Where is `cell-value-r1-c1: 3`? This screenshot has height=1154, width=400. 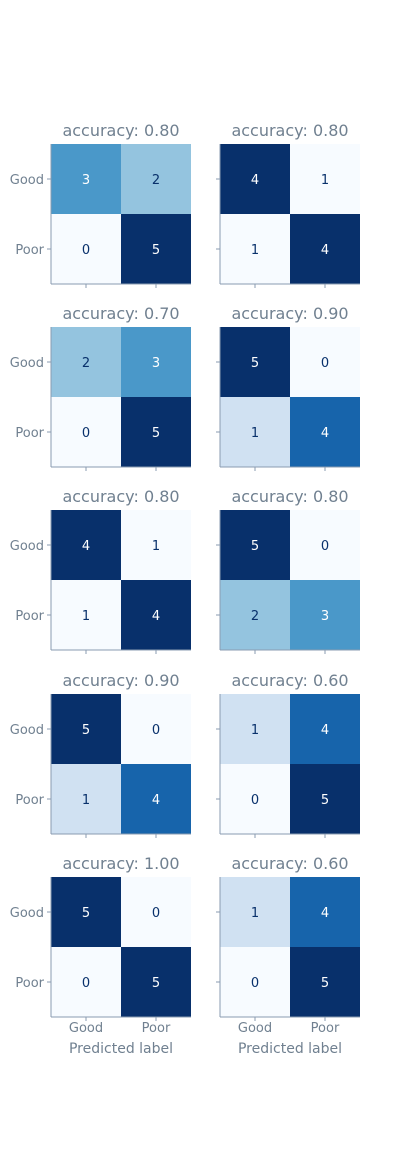 cell-value-r1-c1: 3 is located at coordinates (325, 616).